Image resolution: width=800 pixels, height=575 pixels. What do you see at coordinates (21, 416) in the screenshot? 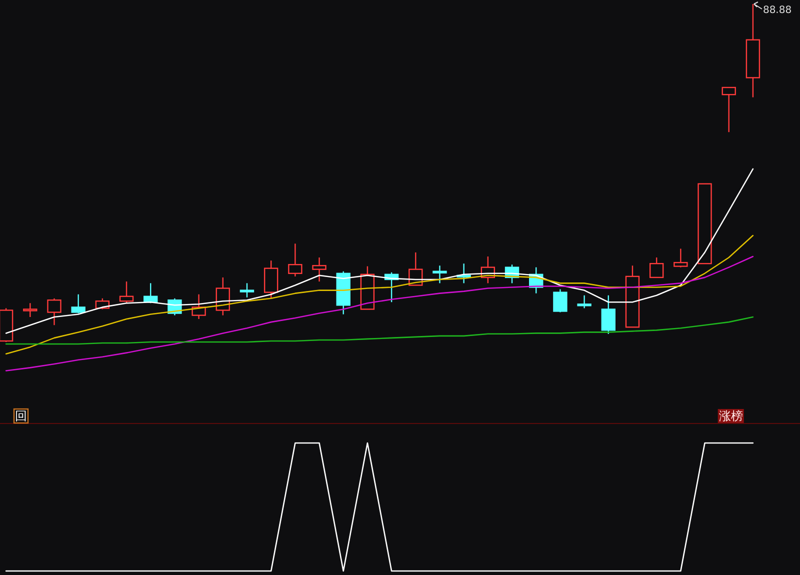
I see `text: 回` at bounding box center [21, 416].